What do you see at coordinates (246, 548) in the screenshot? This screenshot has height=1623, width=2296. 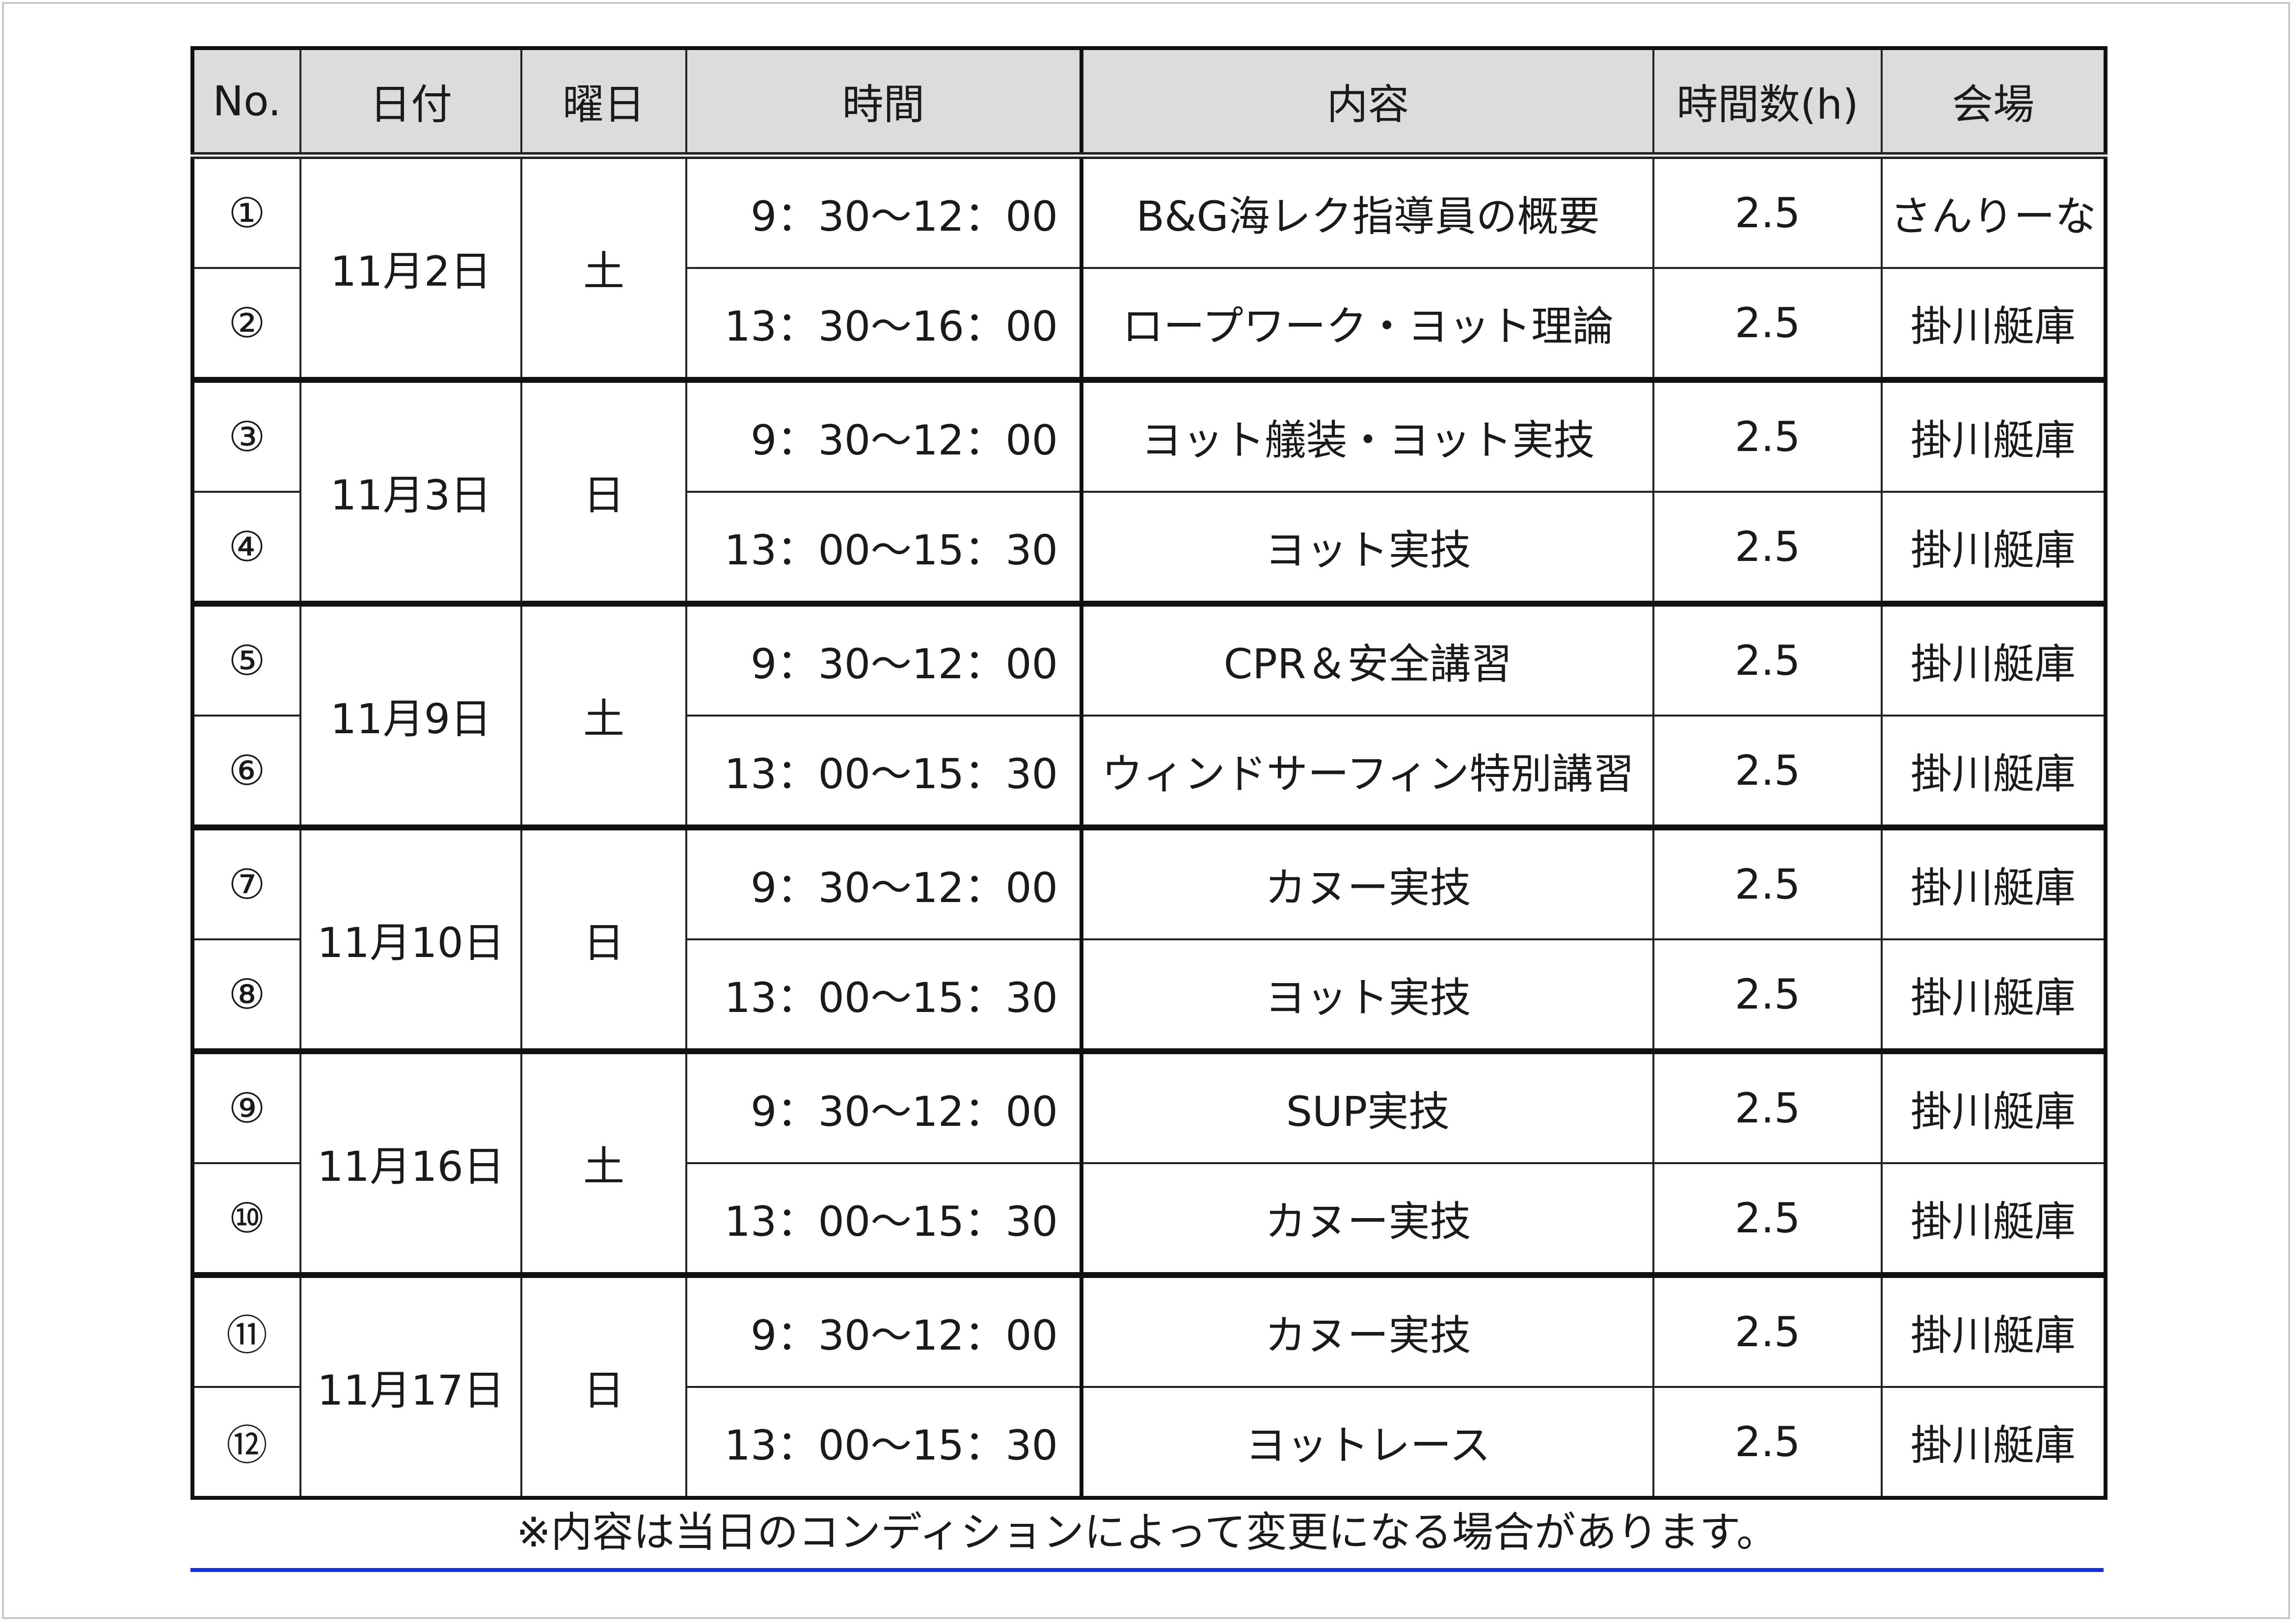 I see `row-number: ④` at bounding box center [246, 548].